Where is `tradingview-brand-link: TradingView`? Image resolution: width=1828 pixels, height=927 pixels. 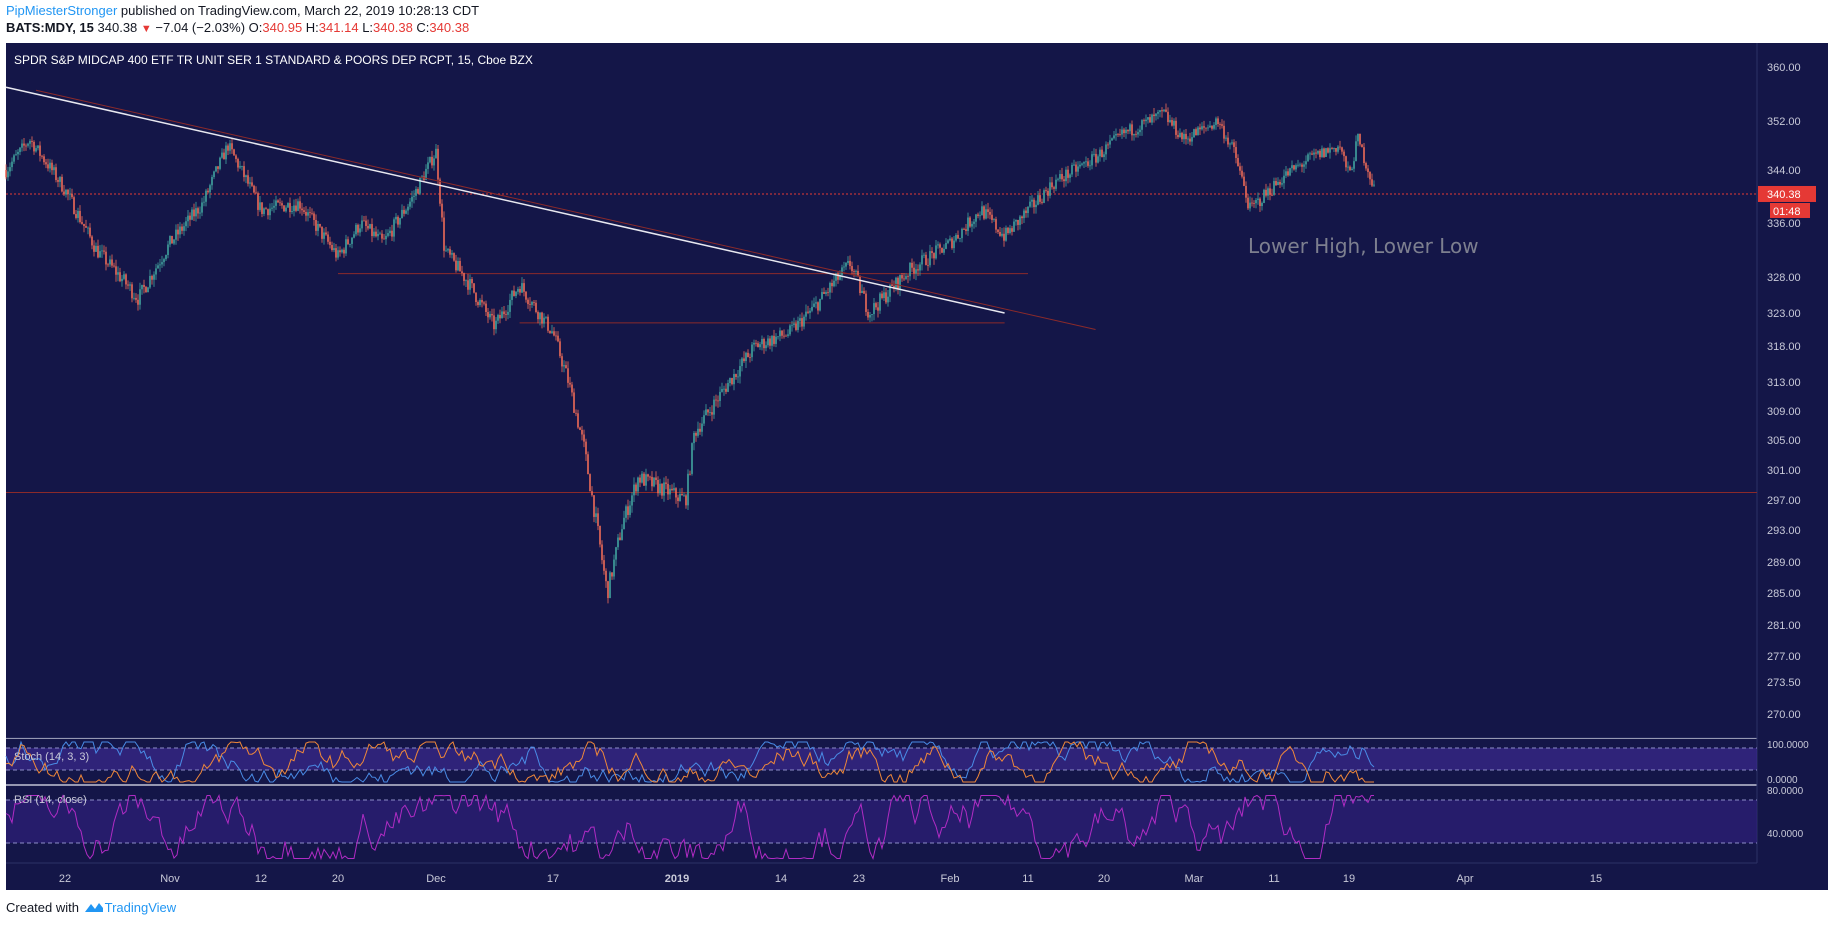 tradingview-brand-link: TradingView is located at coordinates (140, 907).